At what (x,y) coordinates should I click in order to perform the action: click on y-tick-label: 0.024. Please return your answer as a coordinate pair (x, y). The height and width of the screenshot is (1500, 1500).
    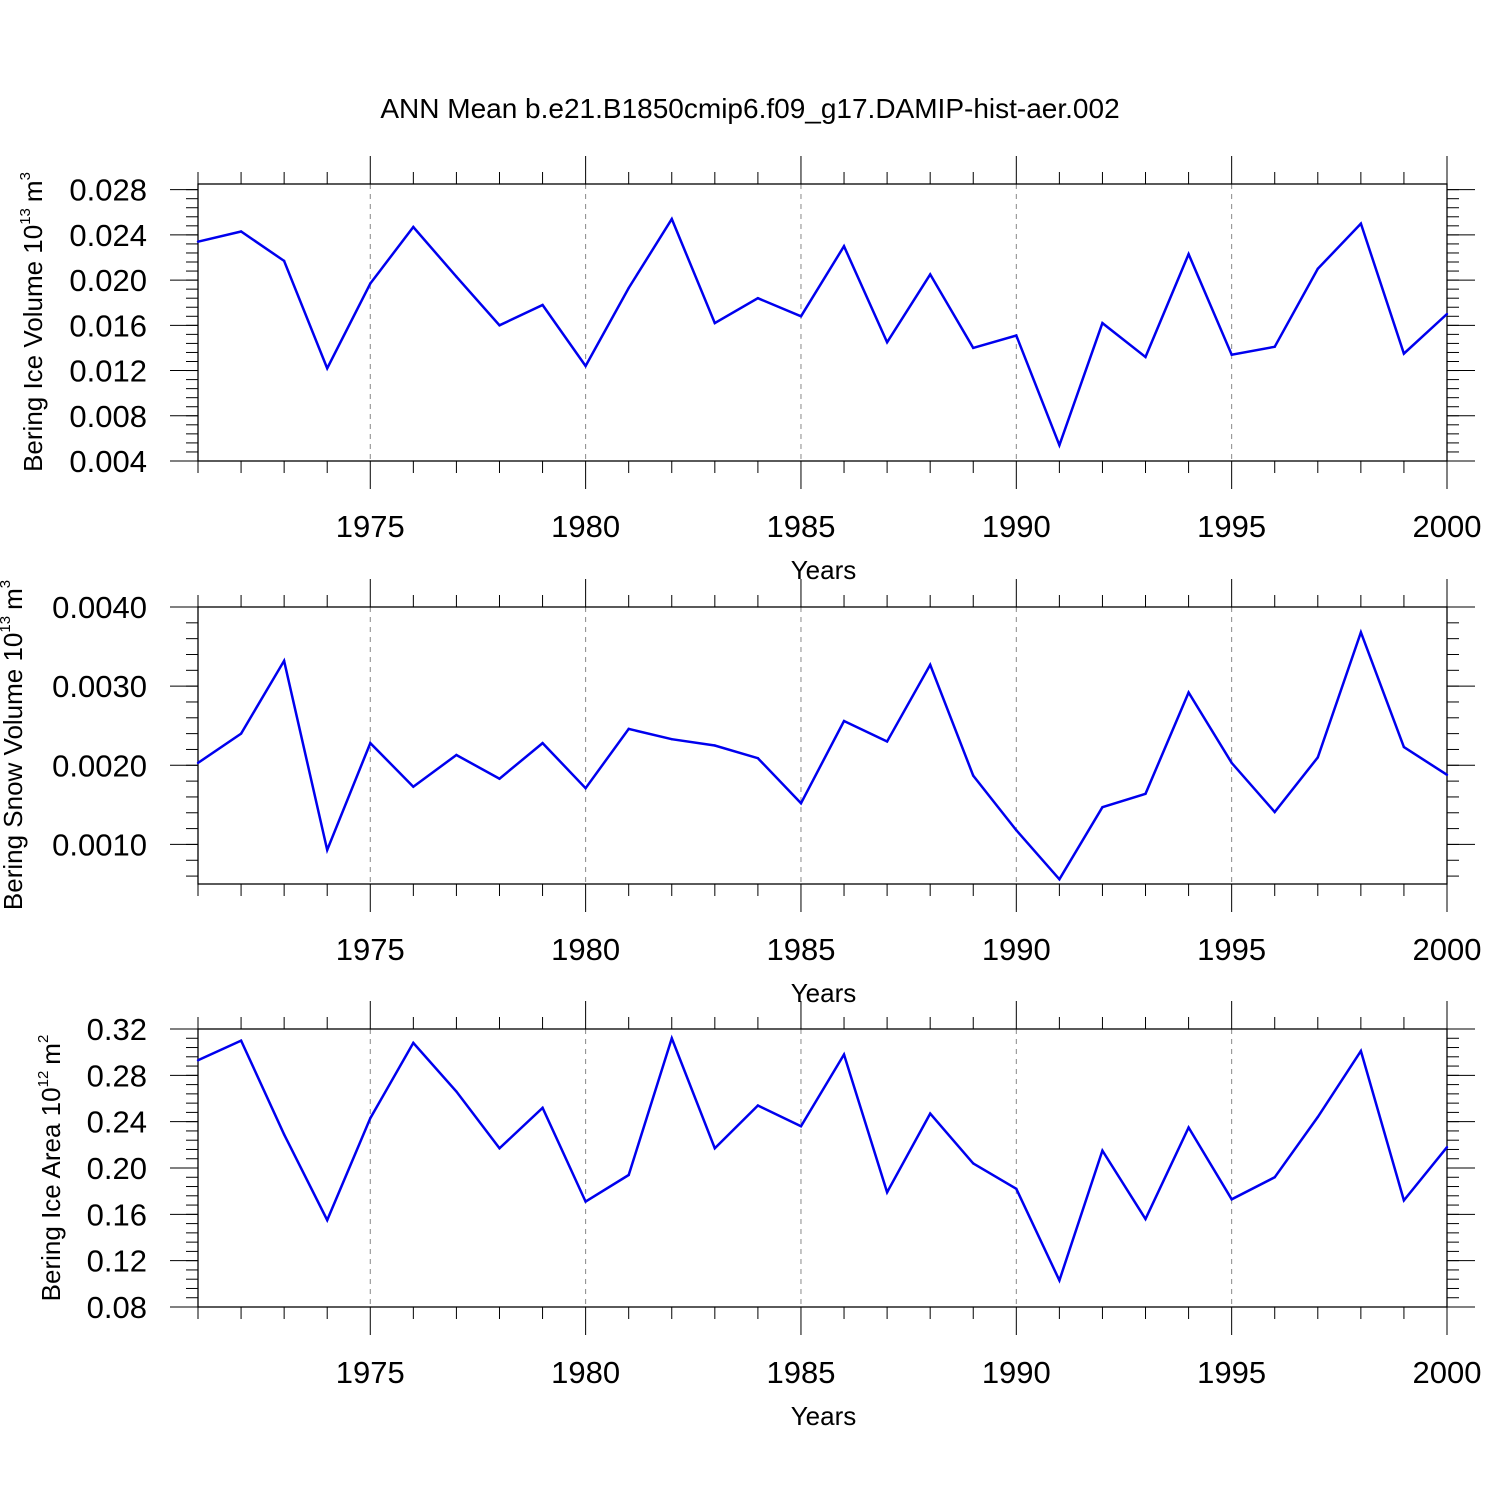
    Looking at the image, I should click on (108, 235).